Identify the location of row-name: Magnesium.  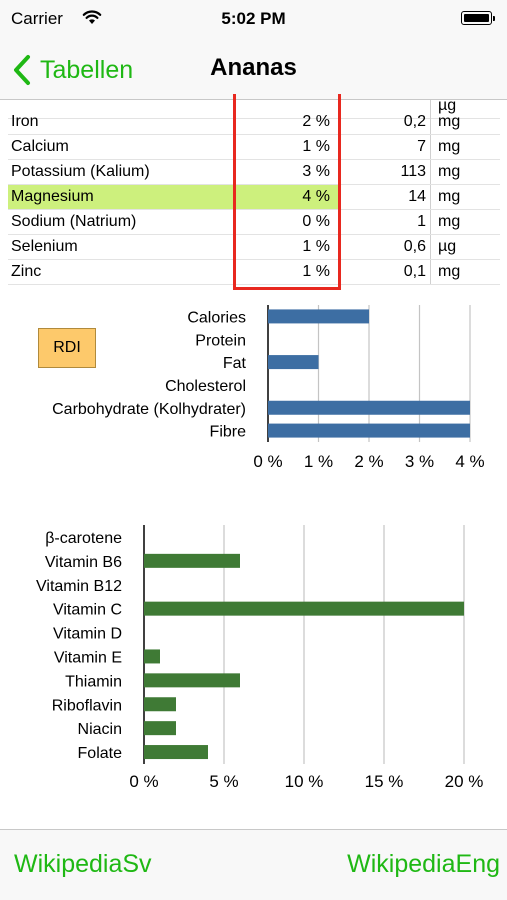
(122, 197).